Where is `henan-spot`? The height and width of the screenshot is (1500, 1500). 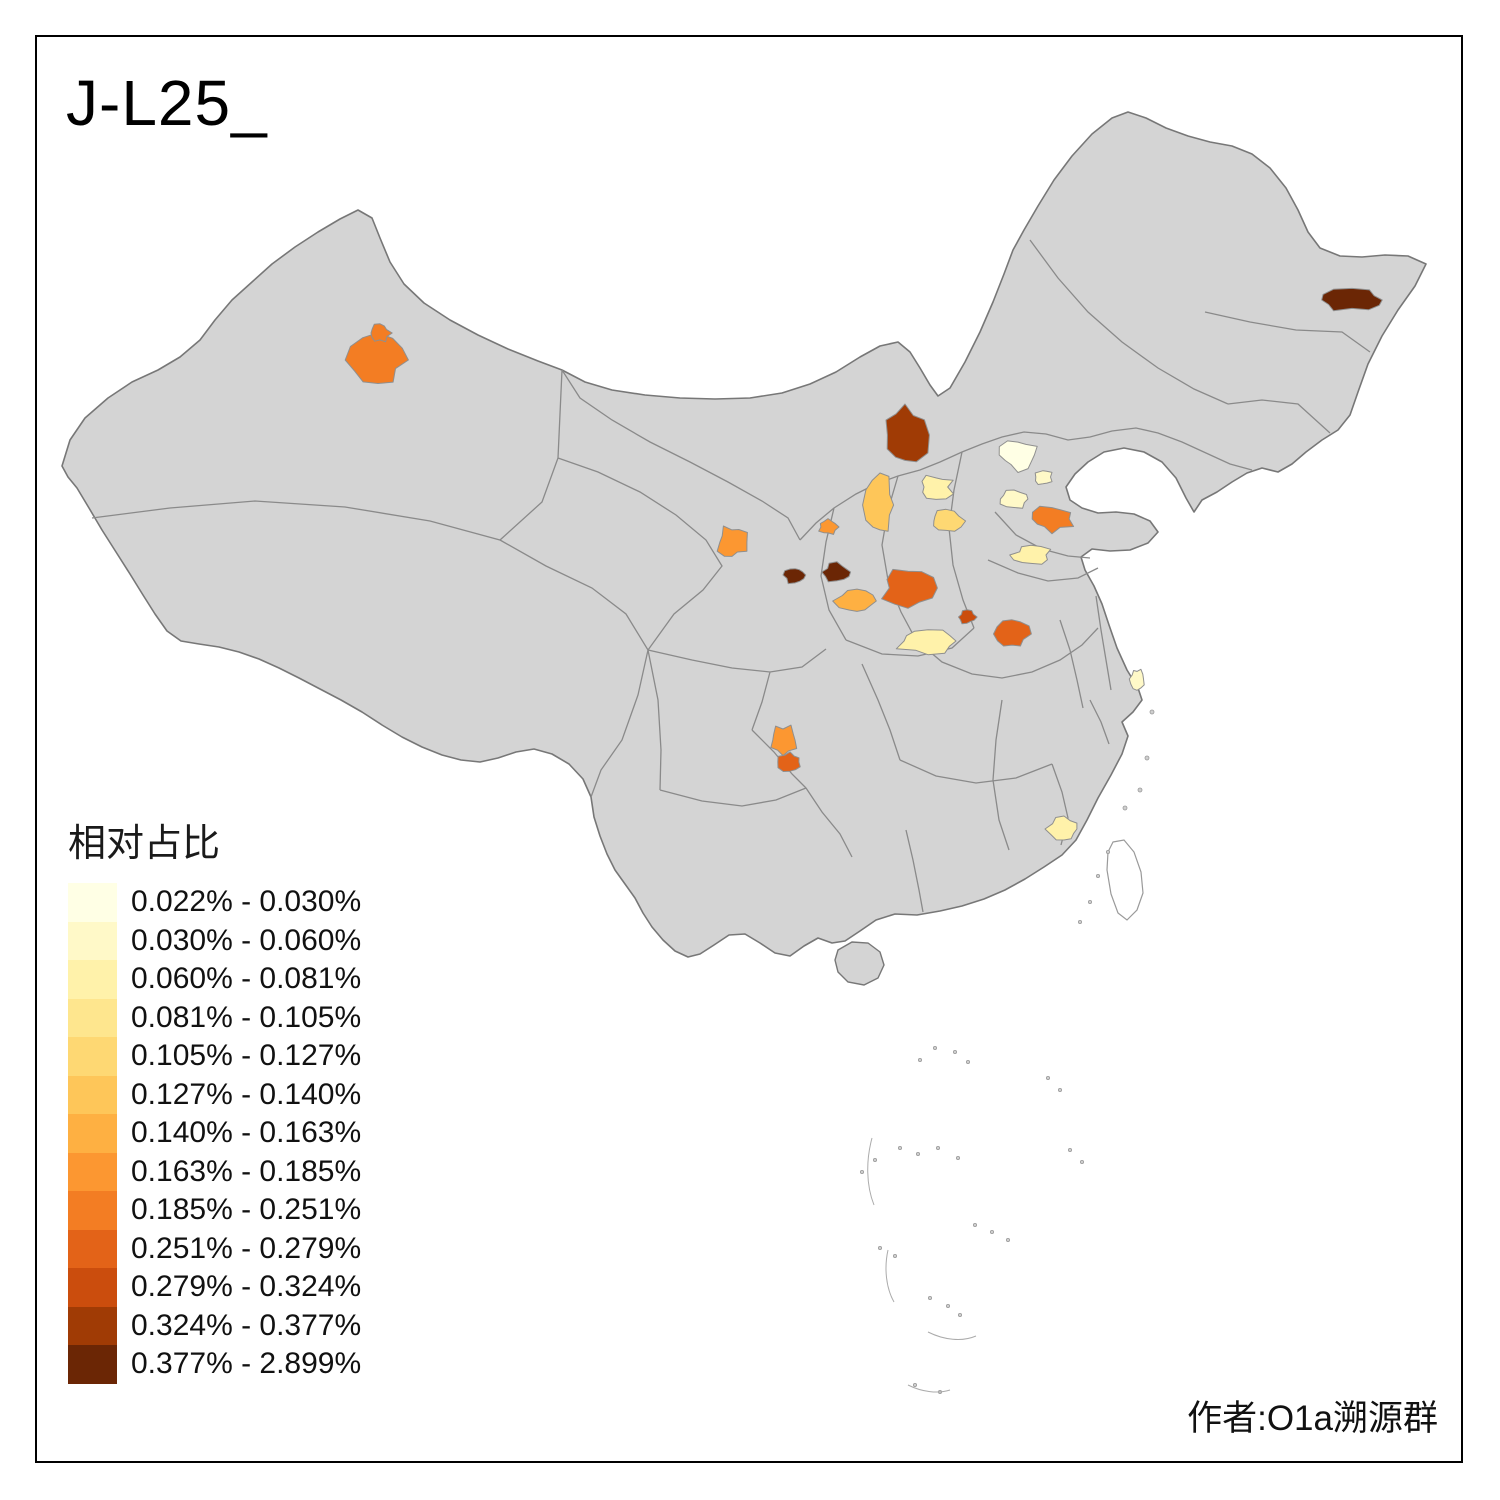
henan-spot is located at coordinates (1012, 633).